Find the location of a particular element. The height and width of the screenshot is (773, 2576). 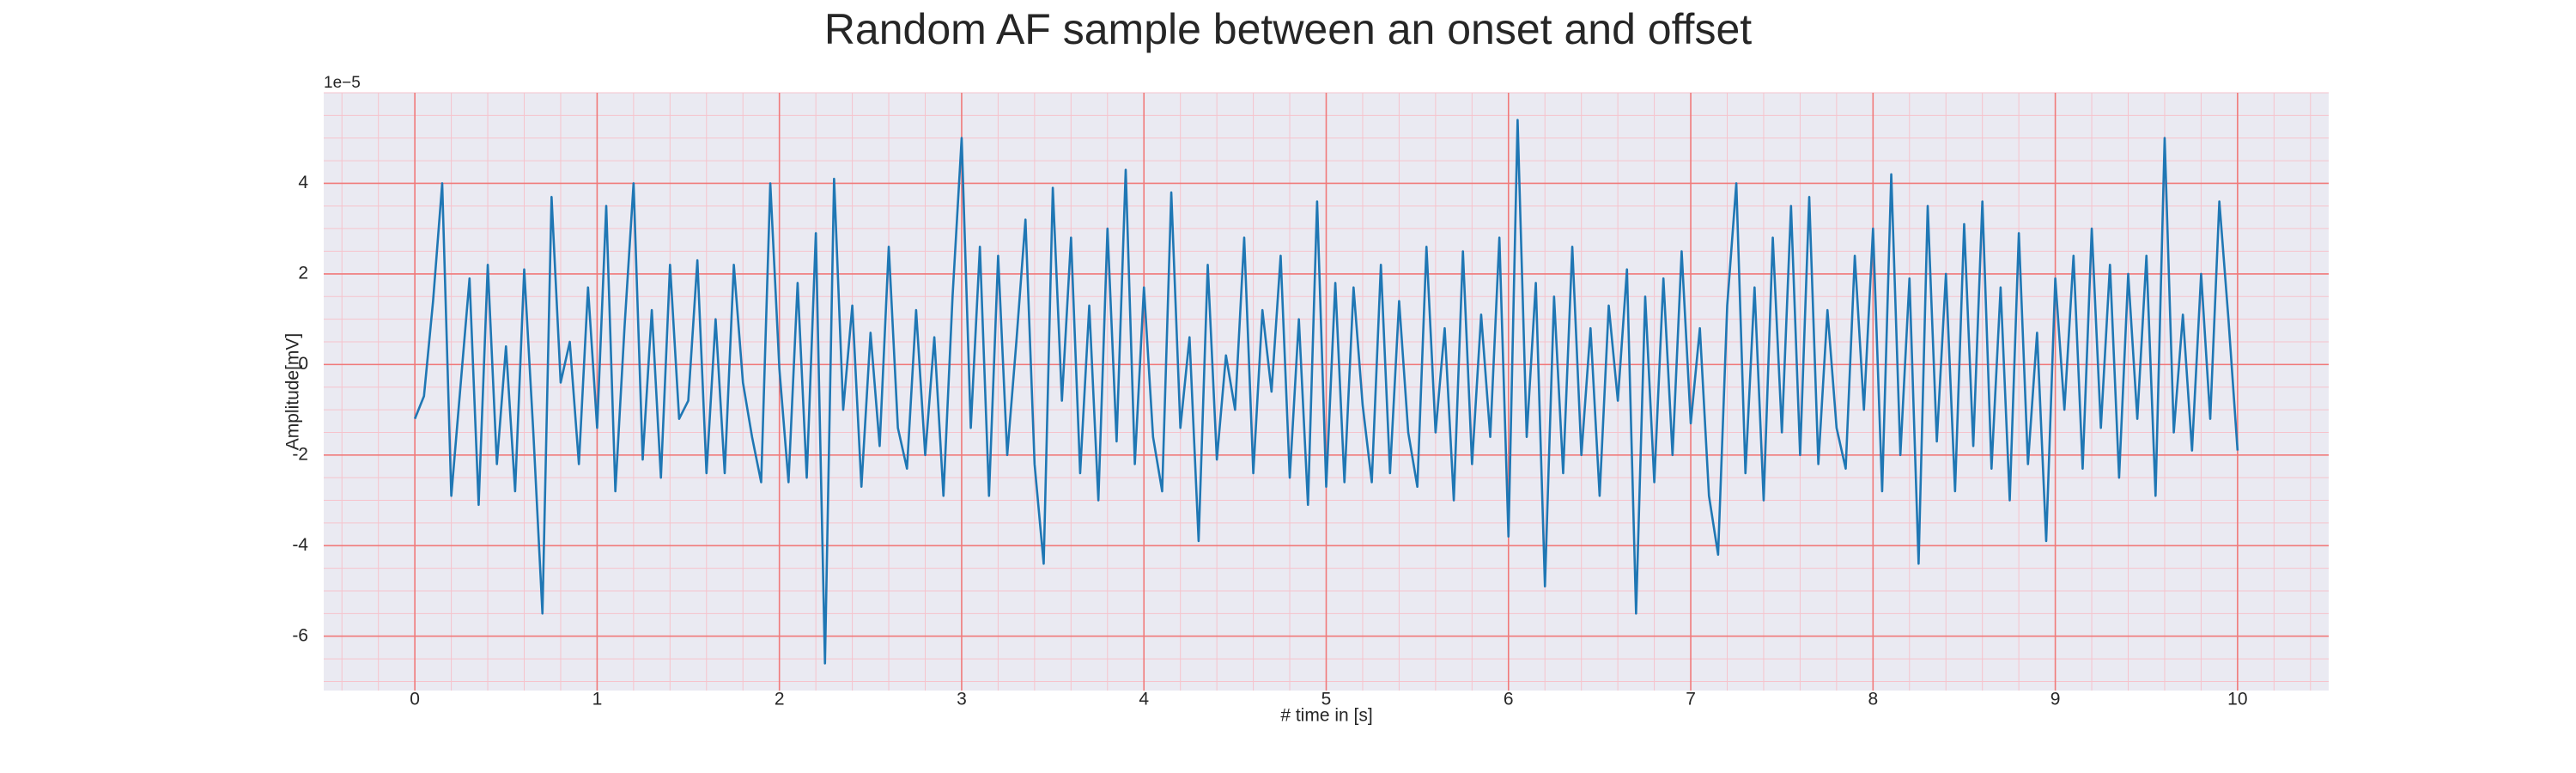

x-tick-label: 2 is located at coordinates (780, 699).